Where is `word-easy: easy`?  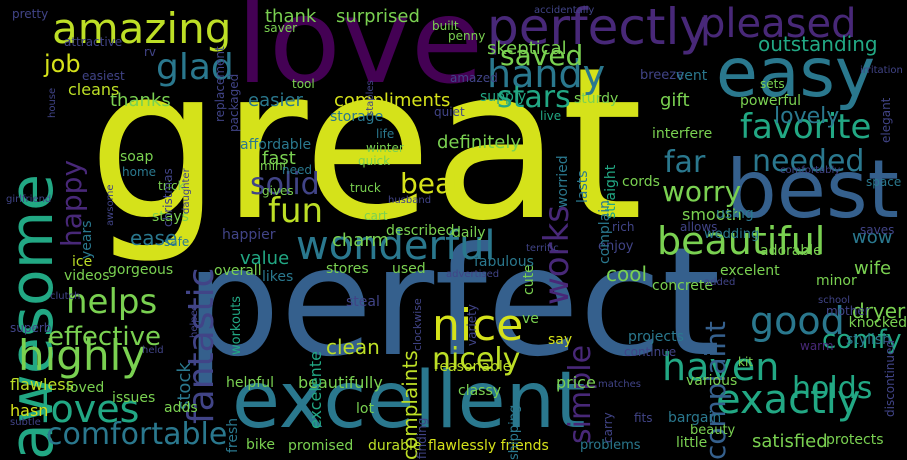 word-easy: easy is located at coordinates (796, 73).